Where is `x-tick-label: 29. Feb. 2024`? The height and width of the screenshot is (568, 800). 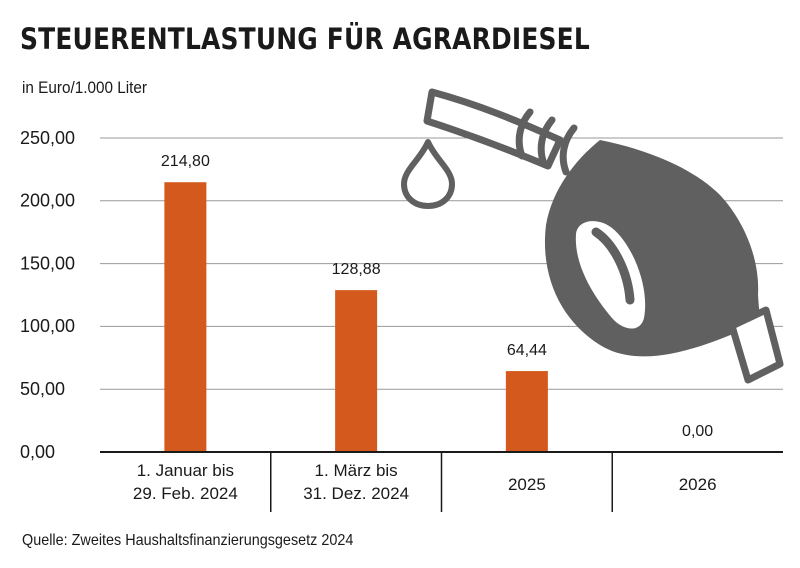
x-tick-label: 29. Feb. 2024 is located at coordinates (185, 493).